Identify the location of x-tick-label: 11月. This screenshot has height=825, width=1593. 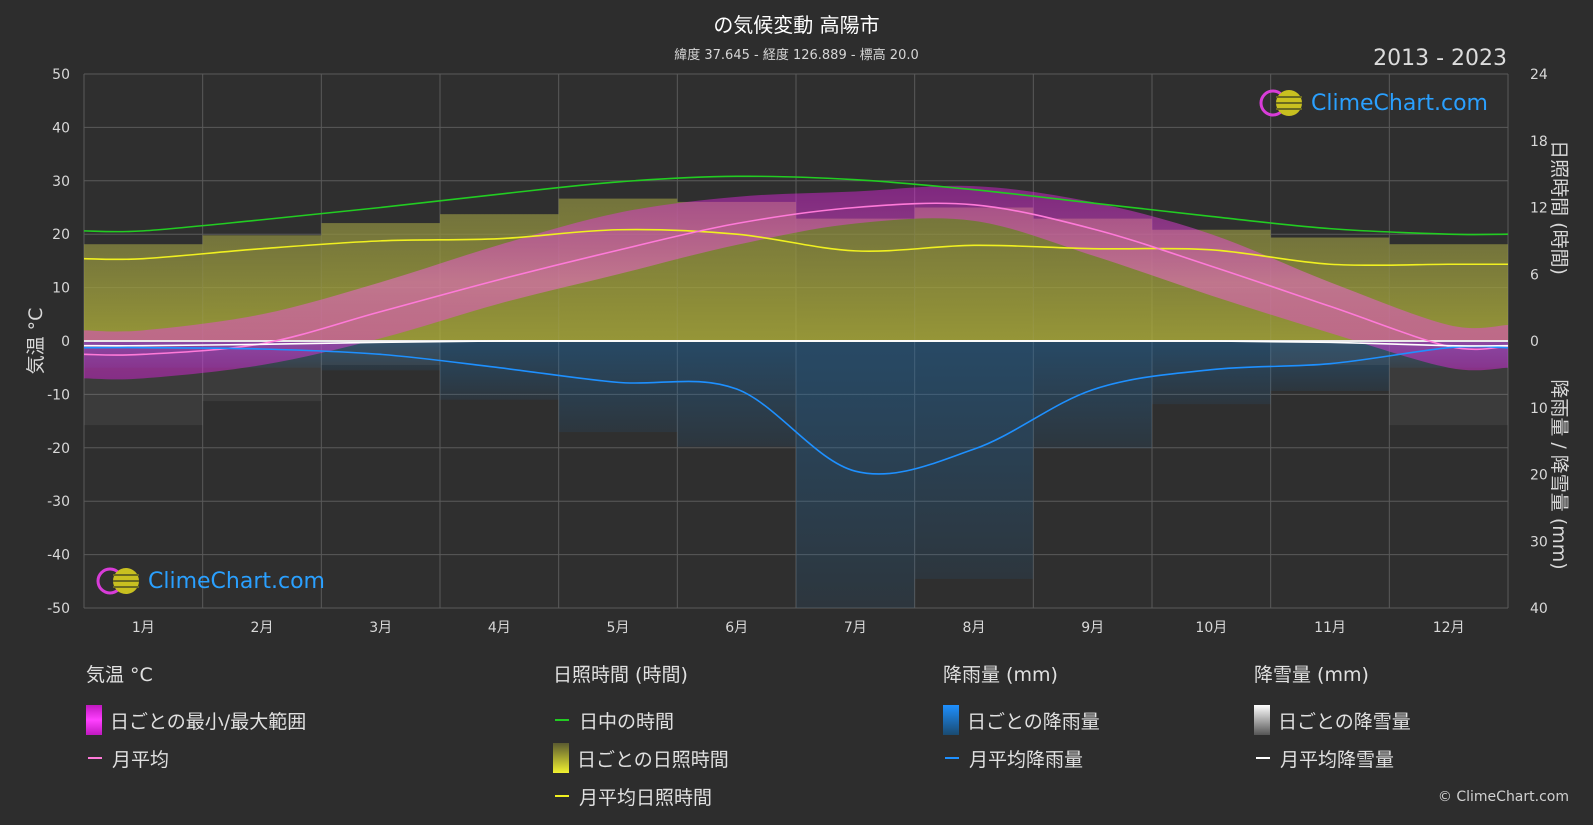
(1330, 628).